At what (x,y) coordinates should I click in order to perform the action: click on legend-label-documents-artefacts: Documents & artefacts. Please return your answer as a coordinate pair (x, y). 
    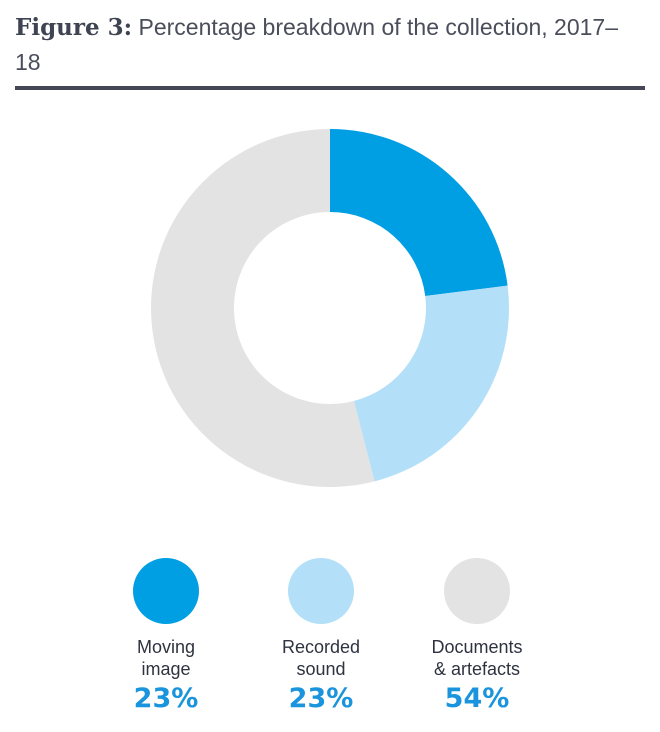
    Looking at the image, I should click on (477, 658).